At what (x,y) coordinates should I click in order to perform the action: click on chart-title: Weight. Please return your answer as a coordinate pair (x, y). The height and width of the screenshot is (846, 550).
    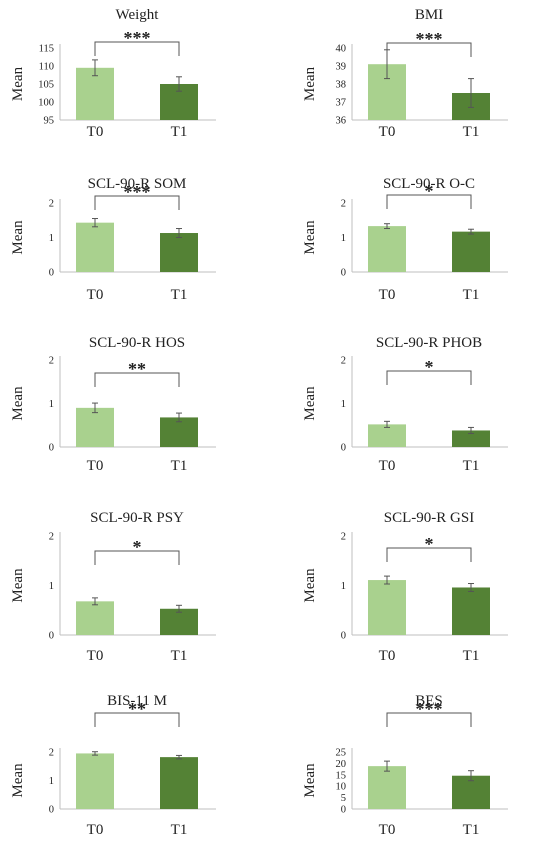
    Looking at the image, I should click on (138, 15).